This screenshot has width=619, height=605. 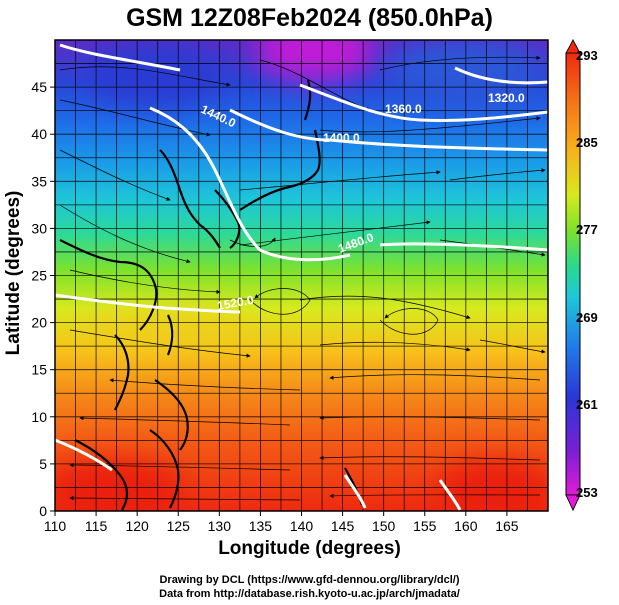 I want to click on colorbar-tick-285: 285, so click(x=587, y=142).